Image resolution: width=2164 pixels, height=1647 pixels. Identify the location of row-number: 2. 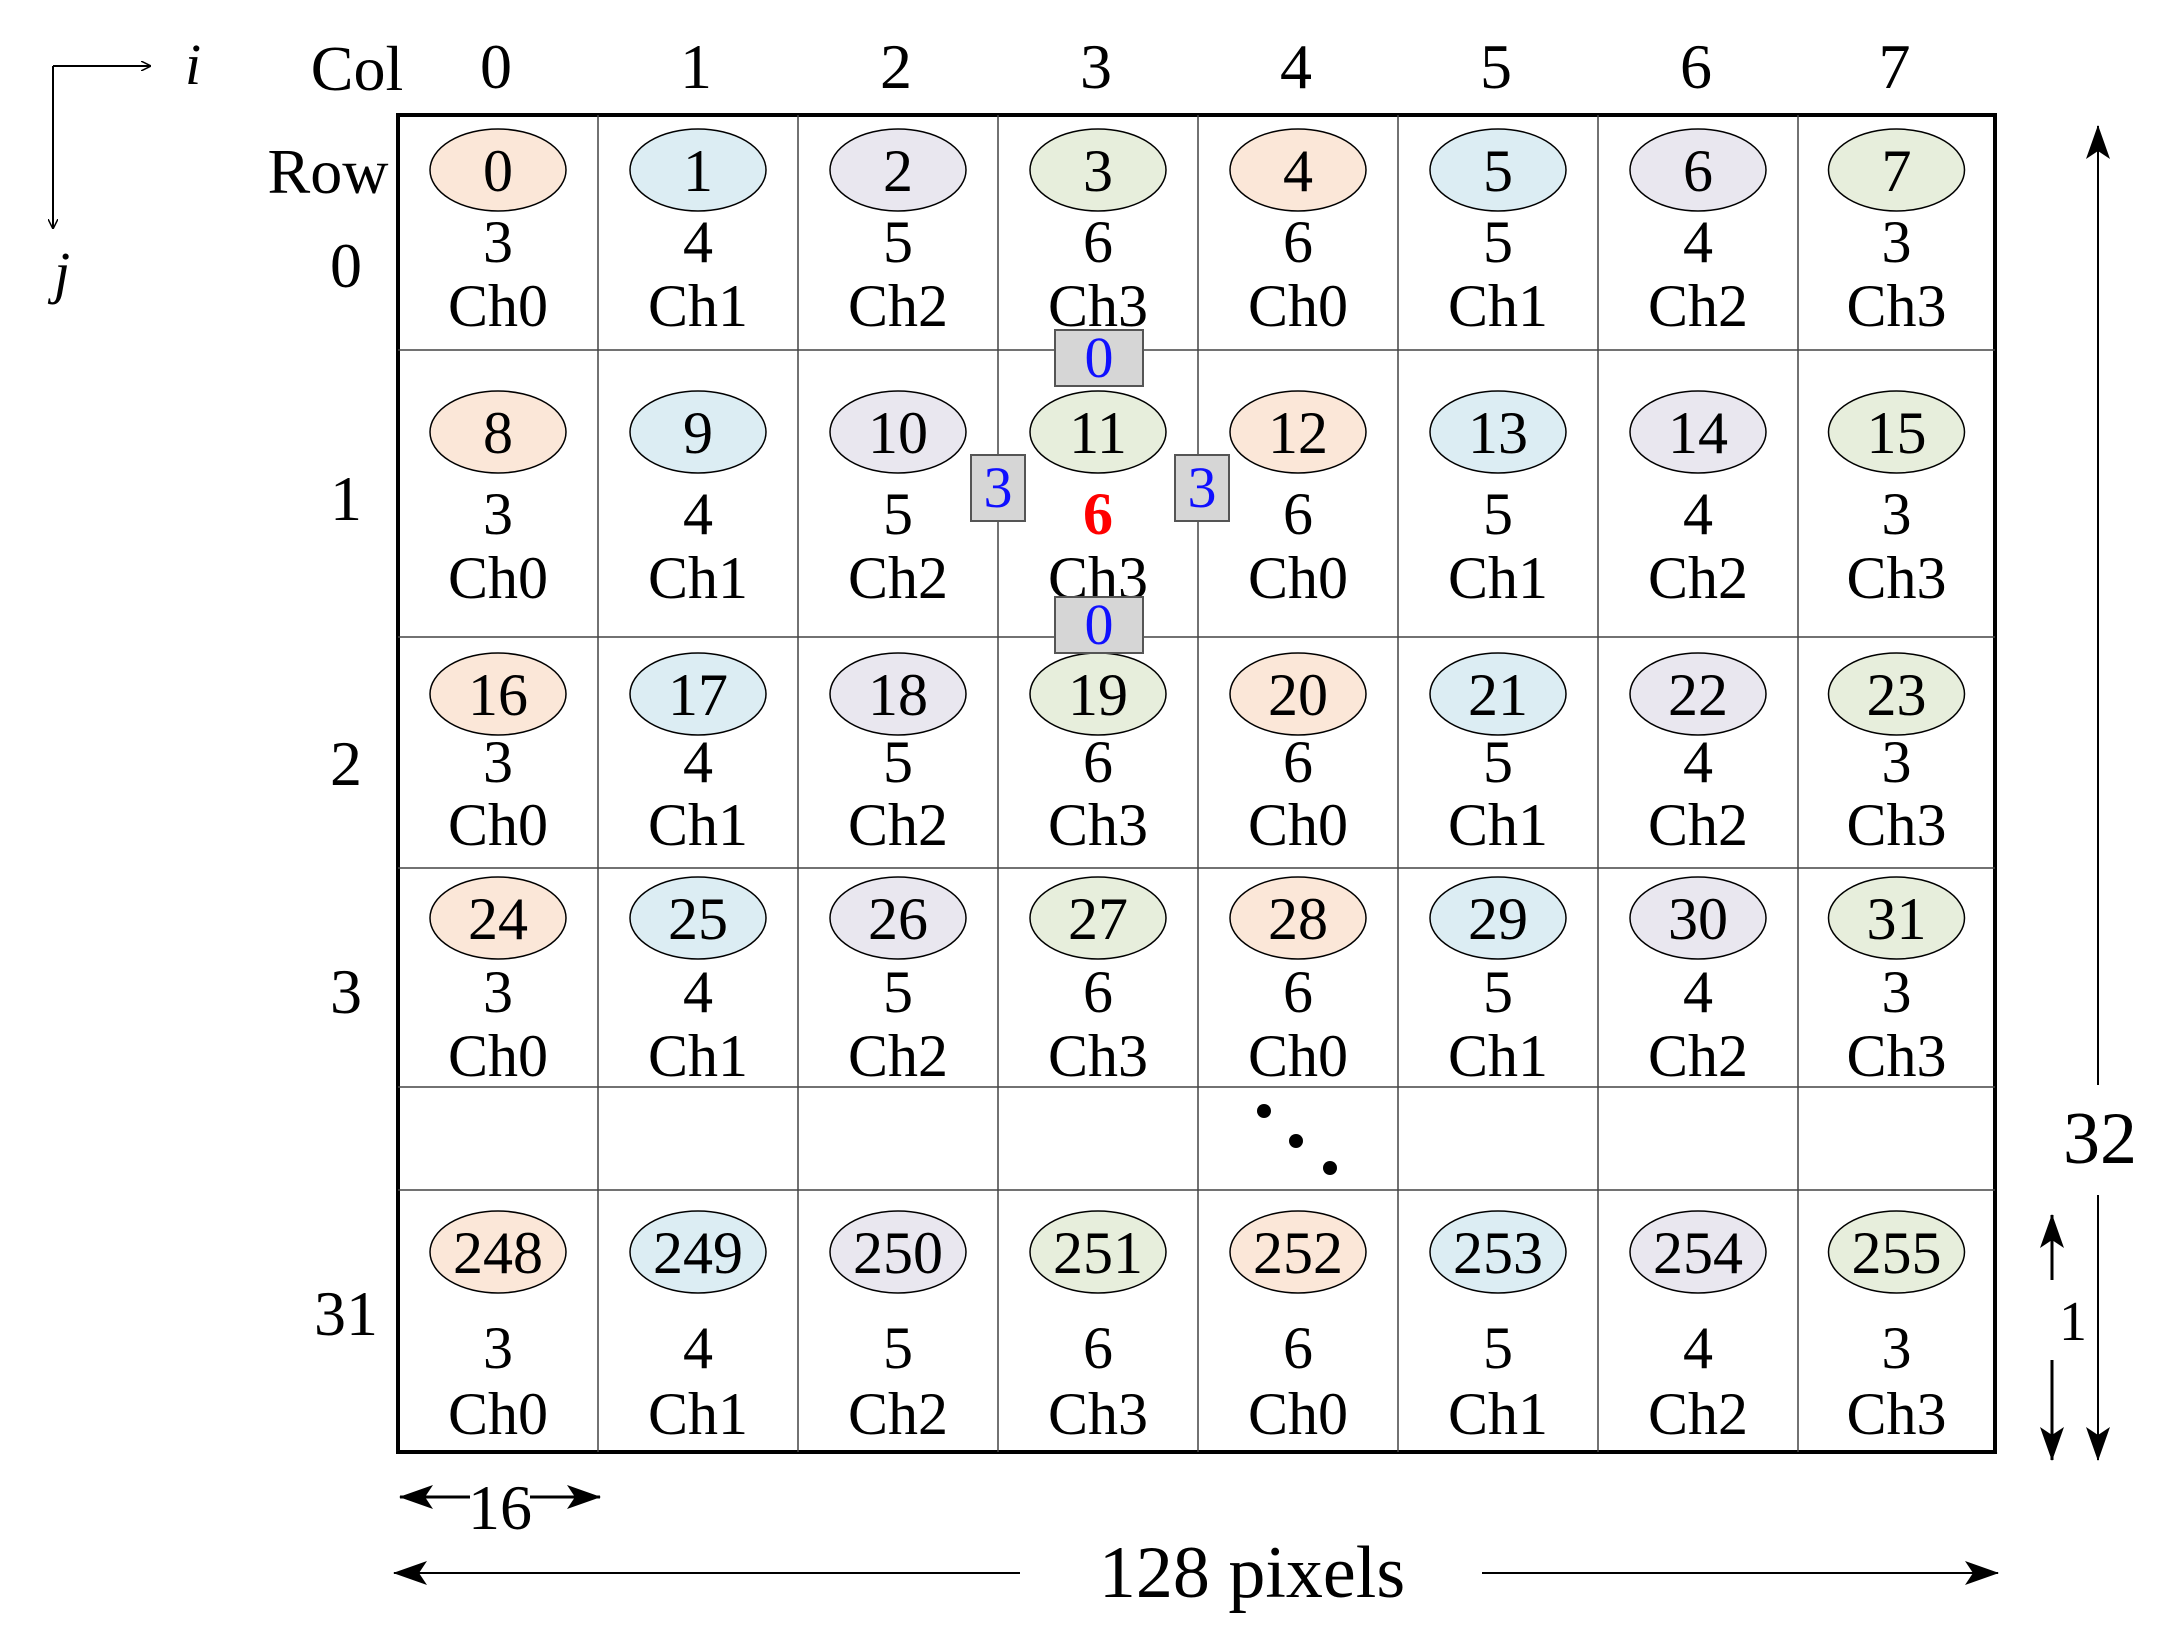
(346, 763).